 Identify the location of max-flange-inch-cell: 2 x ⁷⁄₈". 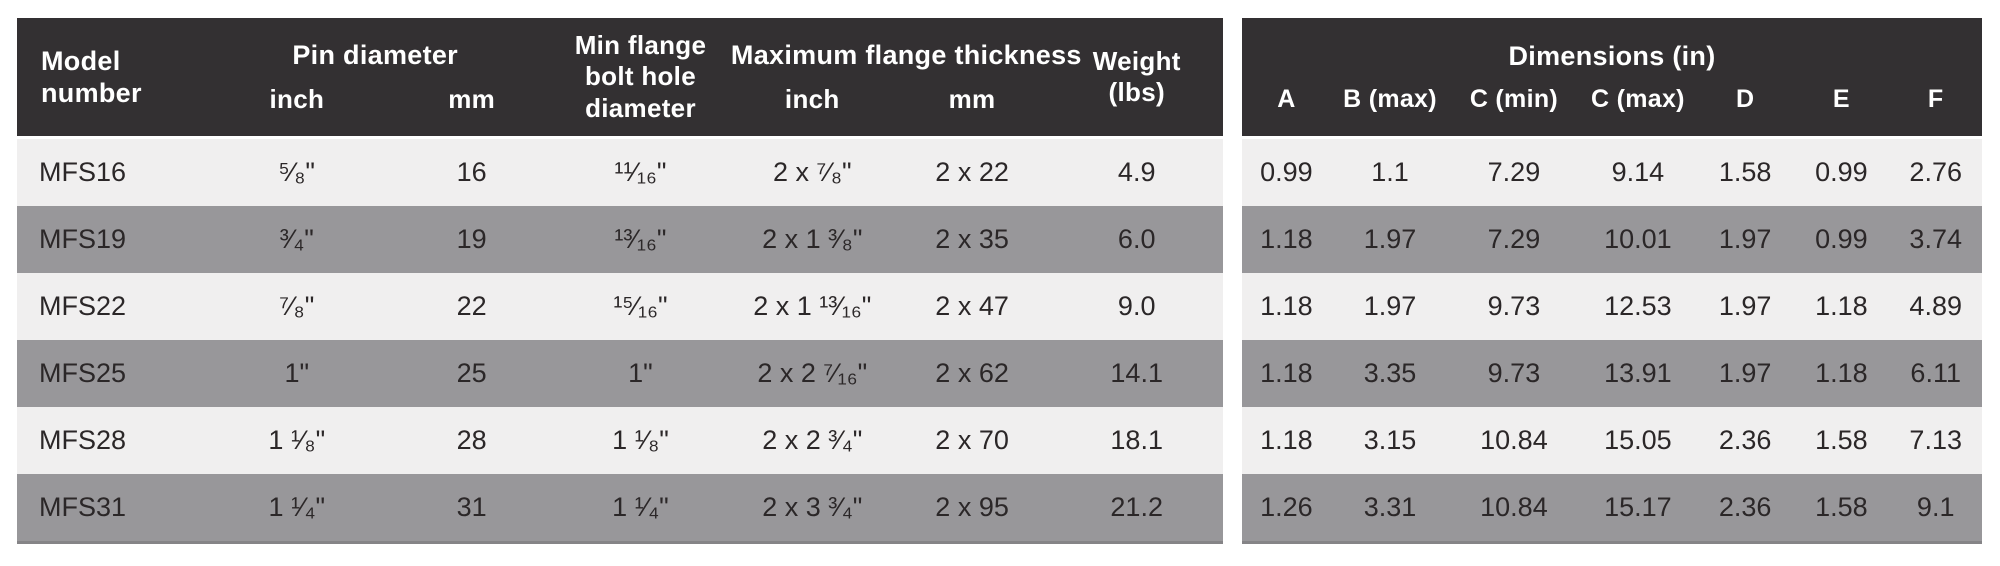
(812, 172).